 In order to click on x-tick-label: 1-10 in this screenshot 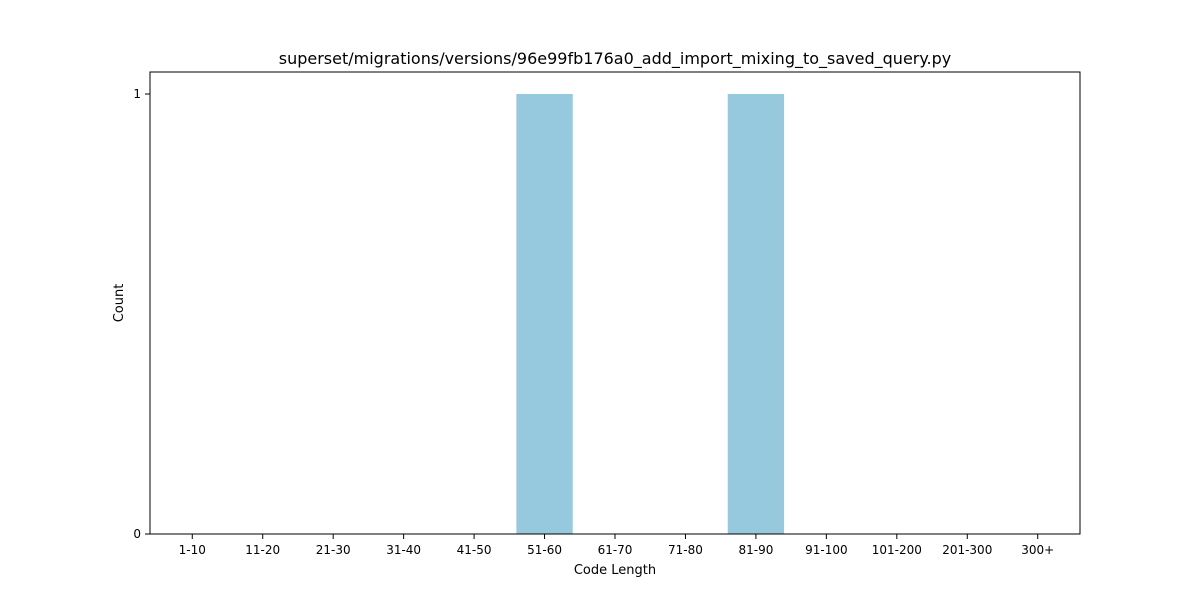, I will do `click(192, 550)`.